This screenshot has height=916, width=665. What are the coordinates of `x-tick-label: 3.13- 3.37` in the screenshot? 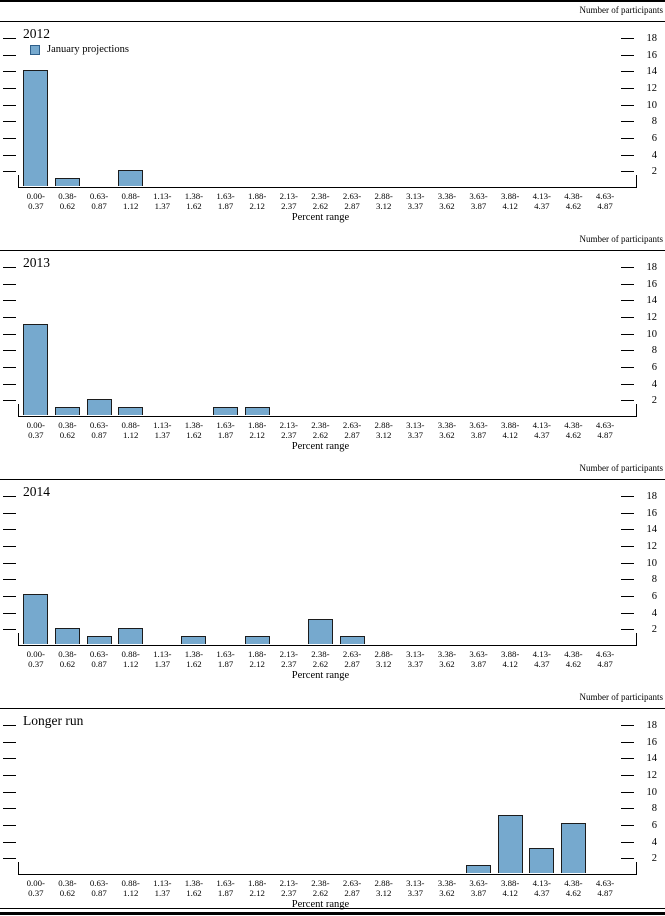 It's located at (416, 659).